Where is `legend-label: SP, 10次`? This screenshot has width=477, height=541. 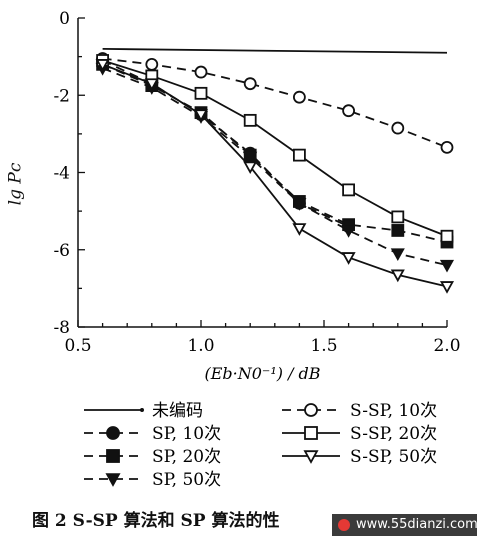
legend-label: SP, 10次 is located at coordinates (186, 434).